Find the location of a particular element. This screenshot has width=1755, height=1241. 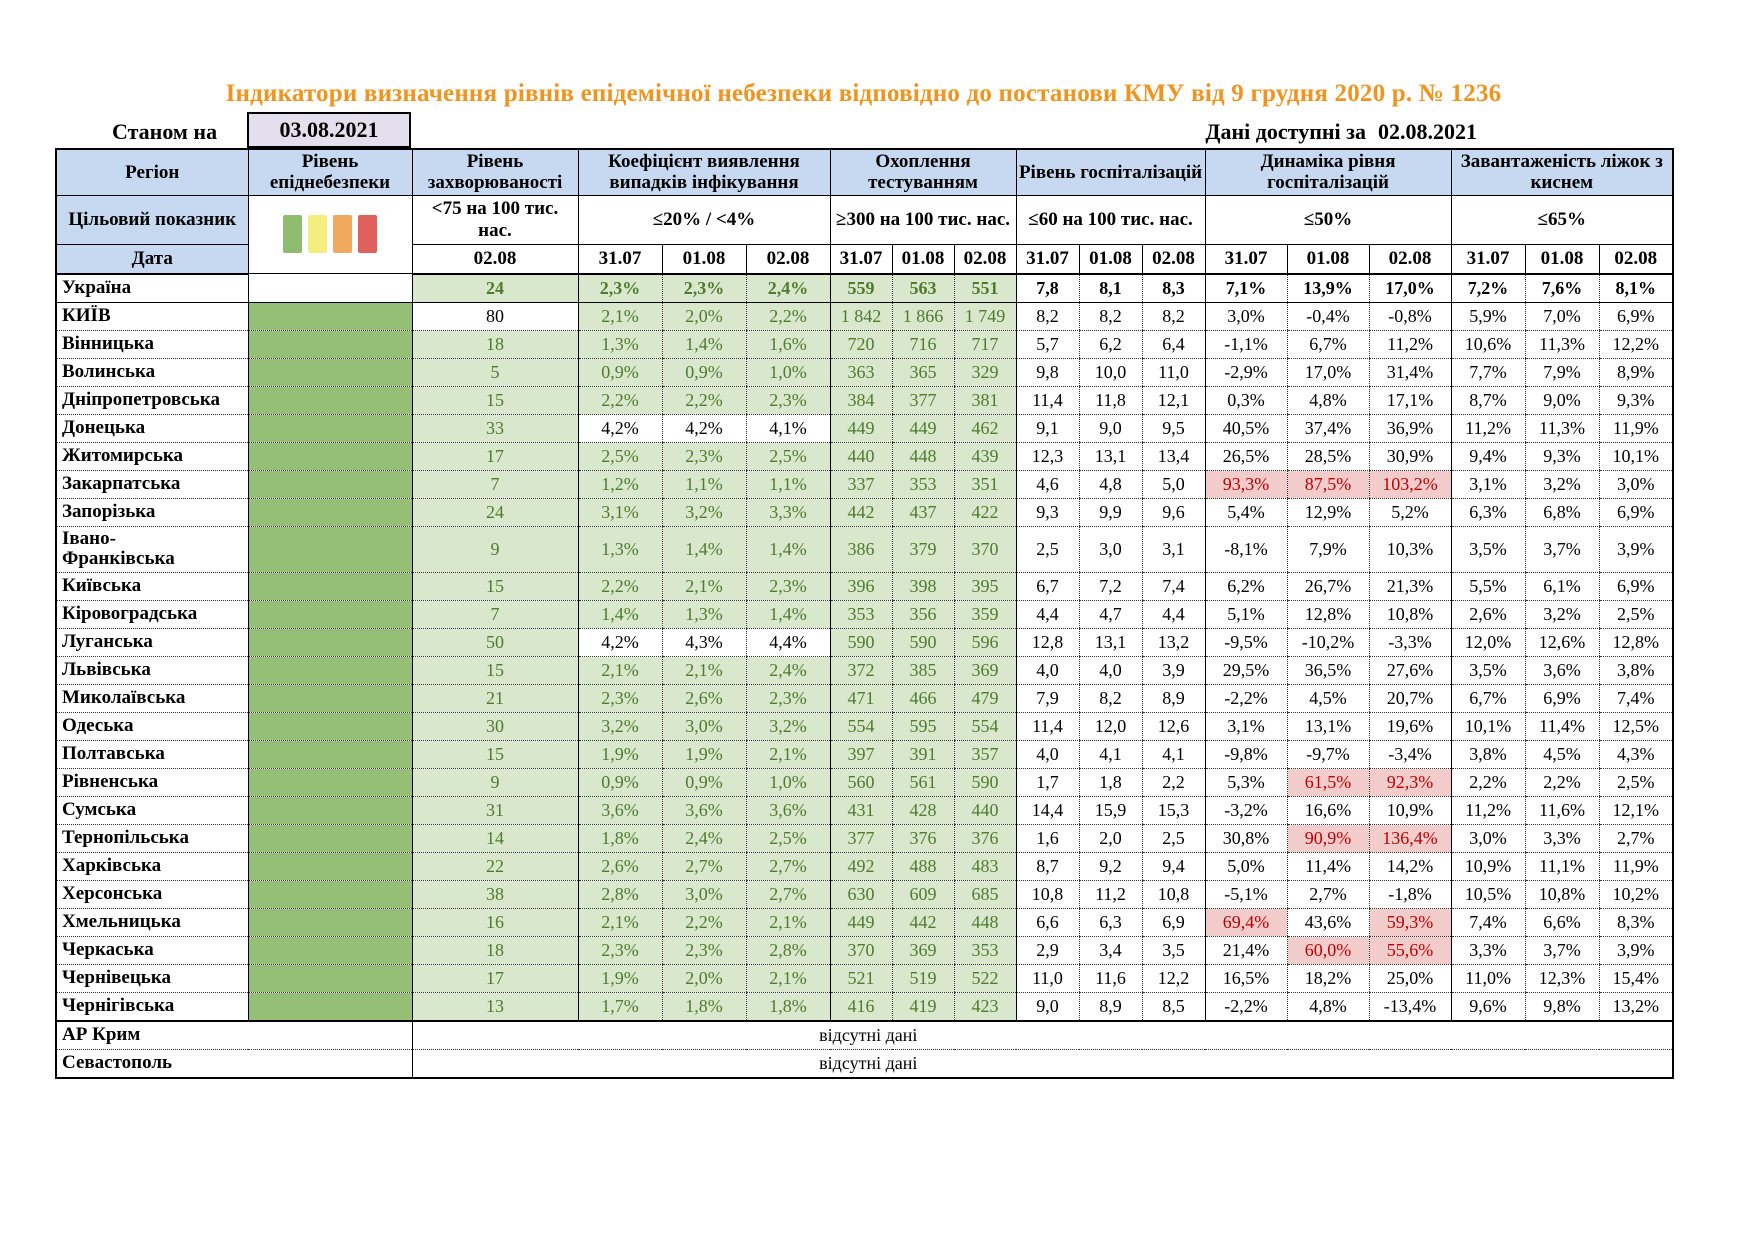

dyn-cell: 30,8% is located at coordinates (1246, 838).